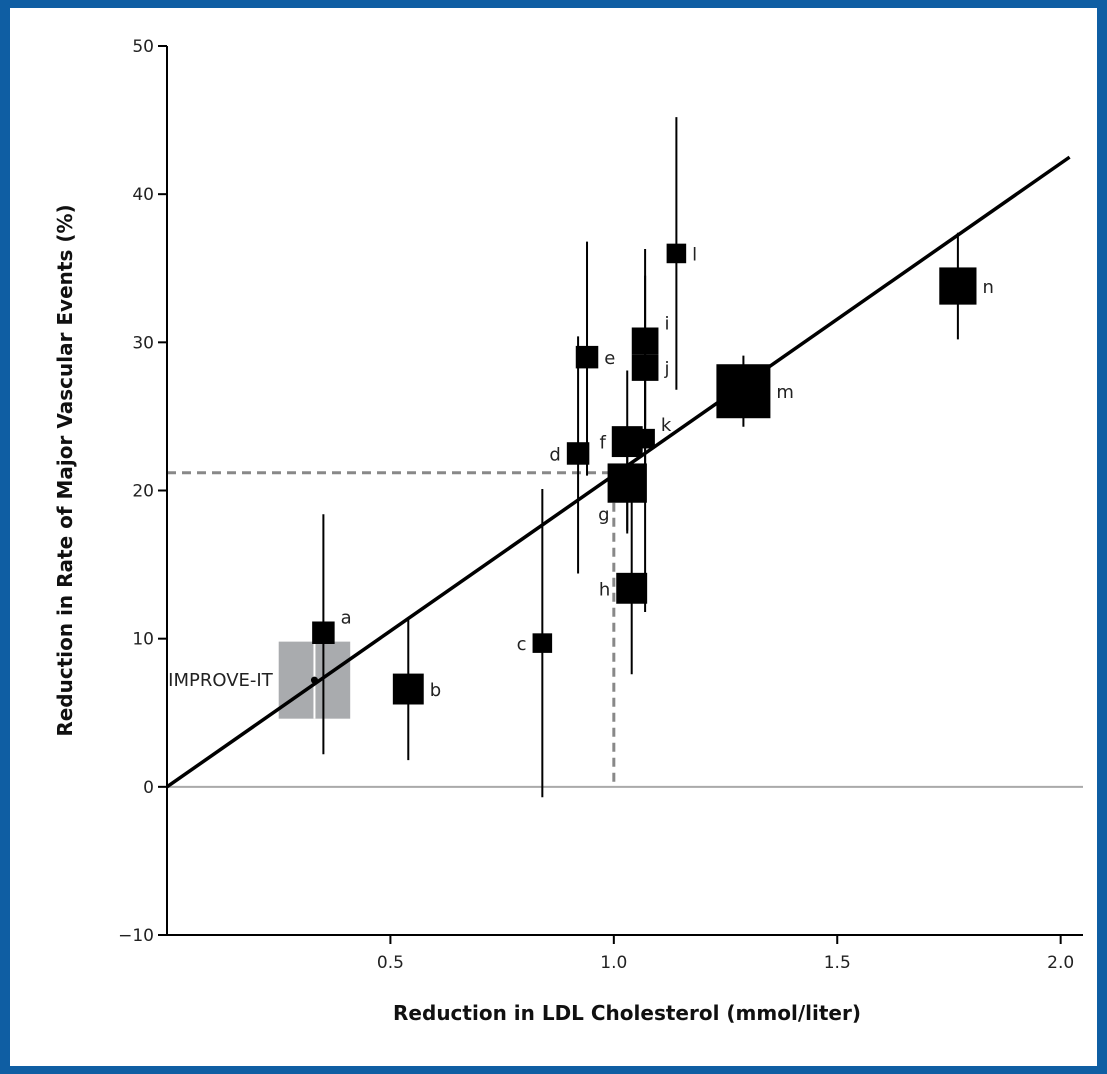 Image resolution: width=1107 pixels, height=1074 pixels. What do you see at coordinates (143, 195) in the screenshot?
I see `y-tick-label: 40` at bounding box center [143, 195].